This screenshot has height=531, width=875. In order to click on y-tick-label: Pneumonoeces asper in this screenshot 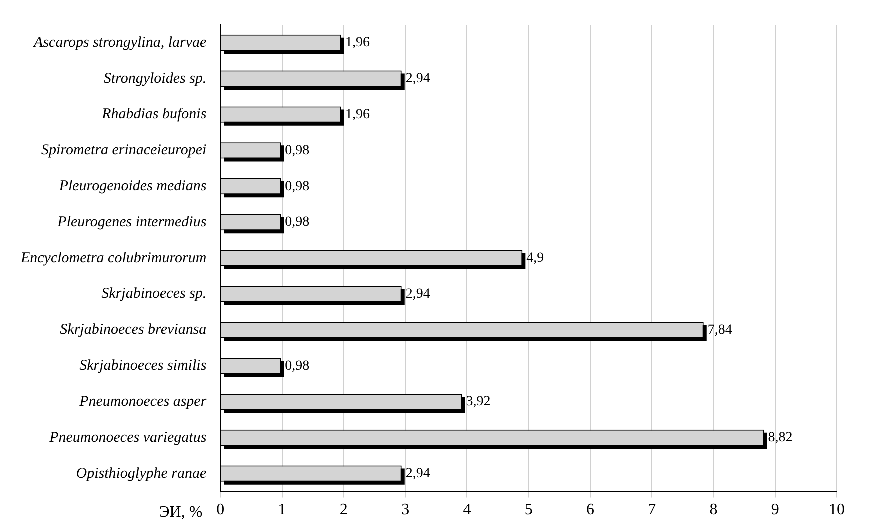, I will do `click(142, 402)`.